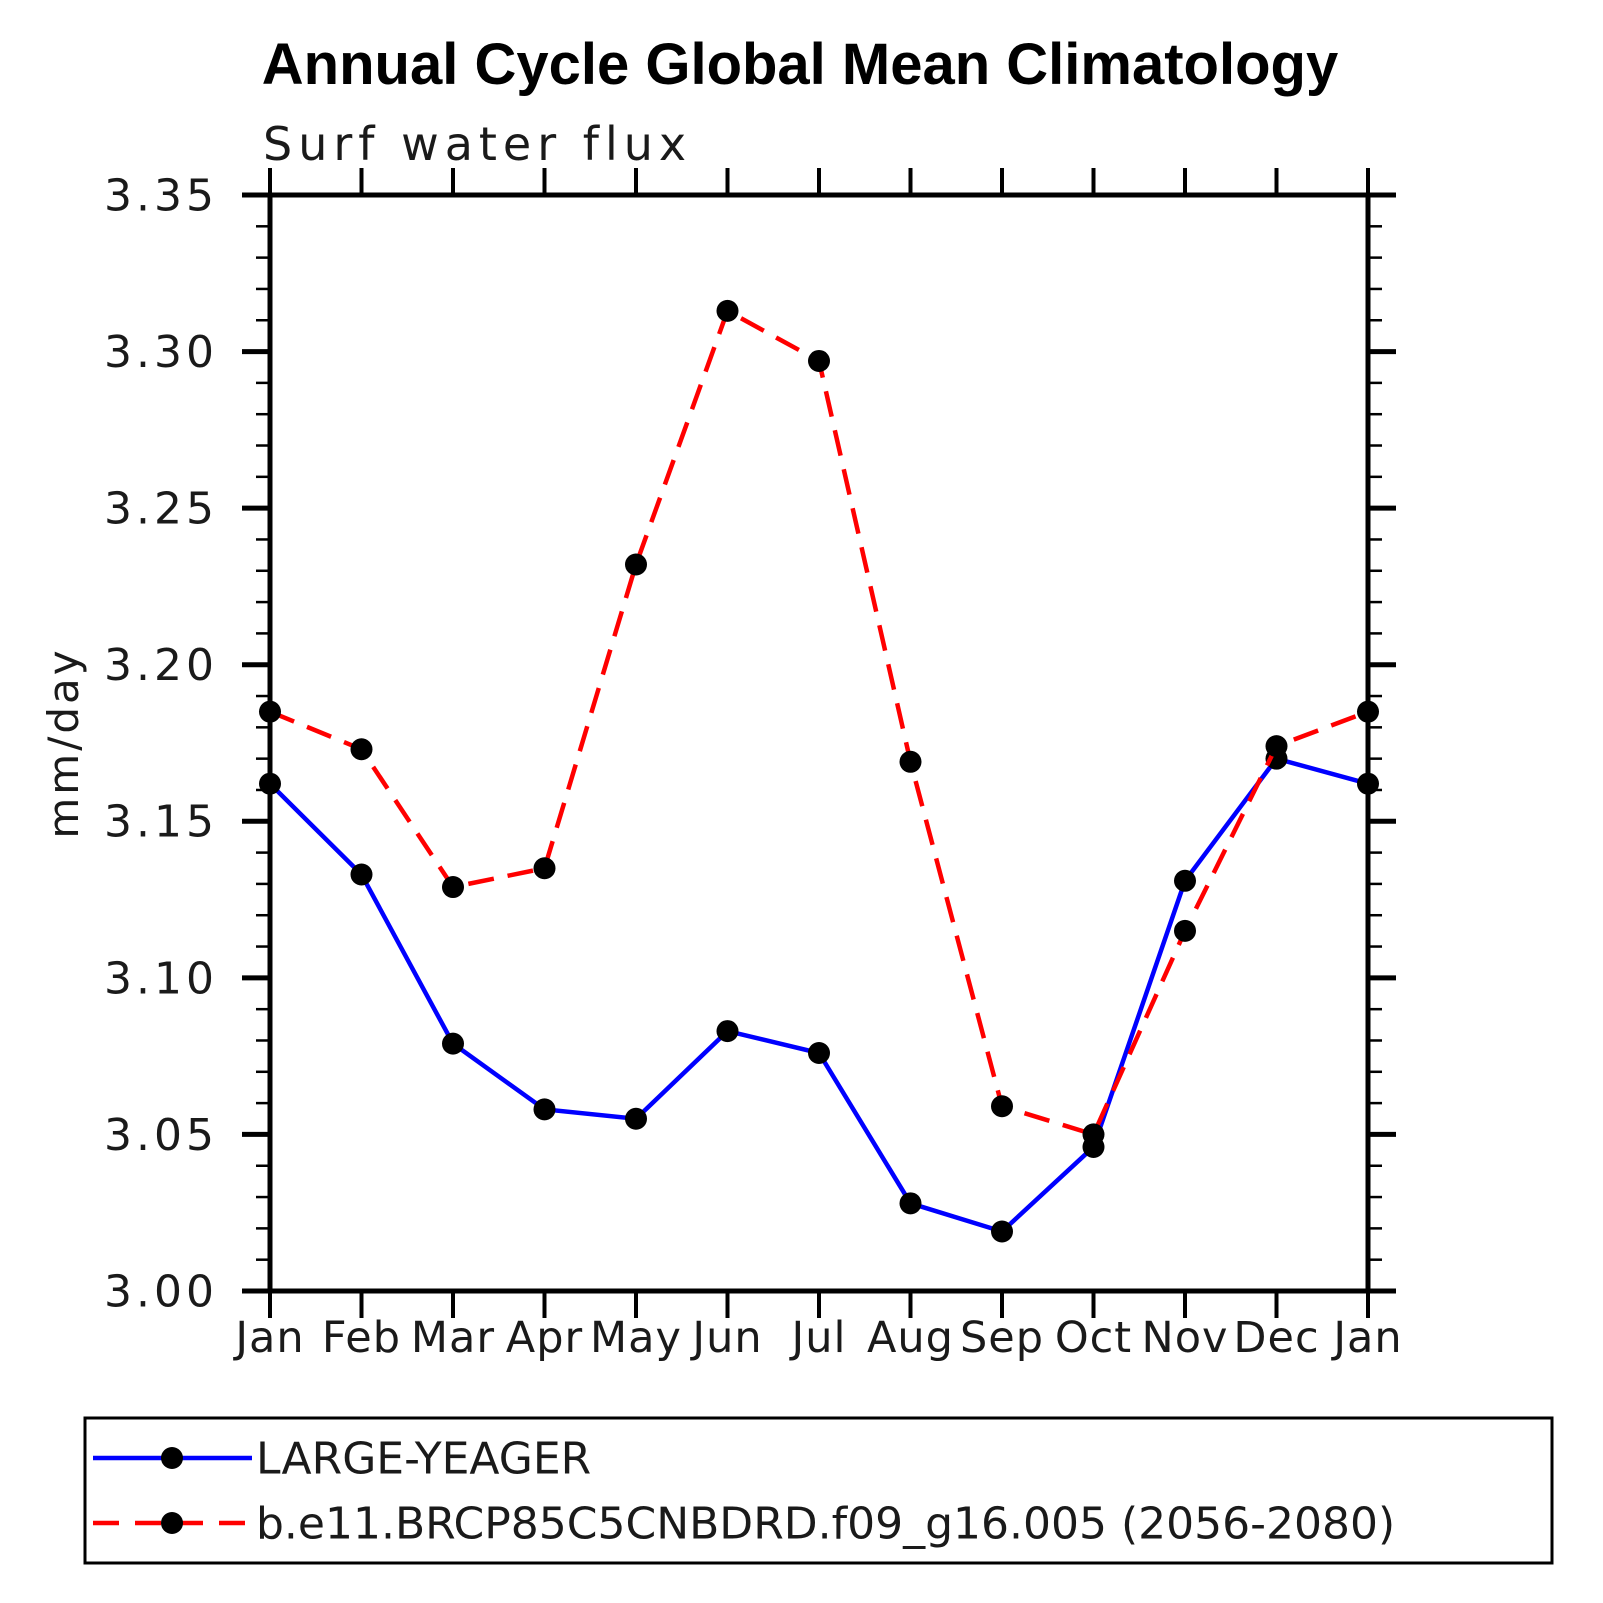 This screenshot has width=1603, height=1603. I want to click on legend-item-large-yeager: LARGE-YEAGER, so click(342, 1458).